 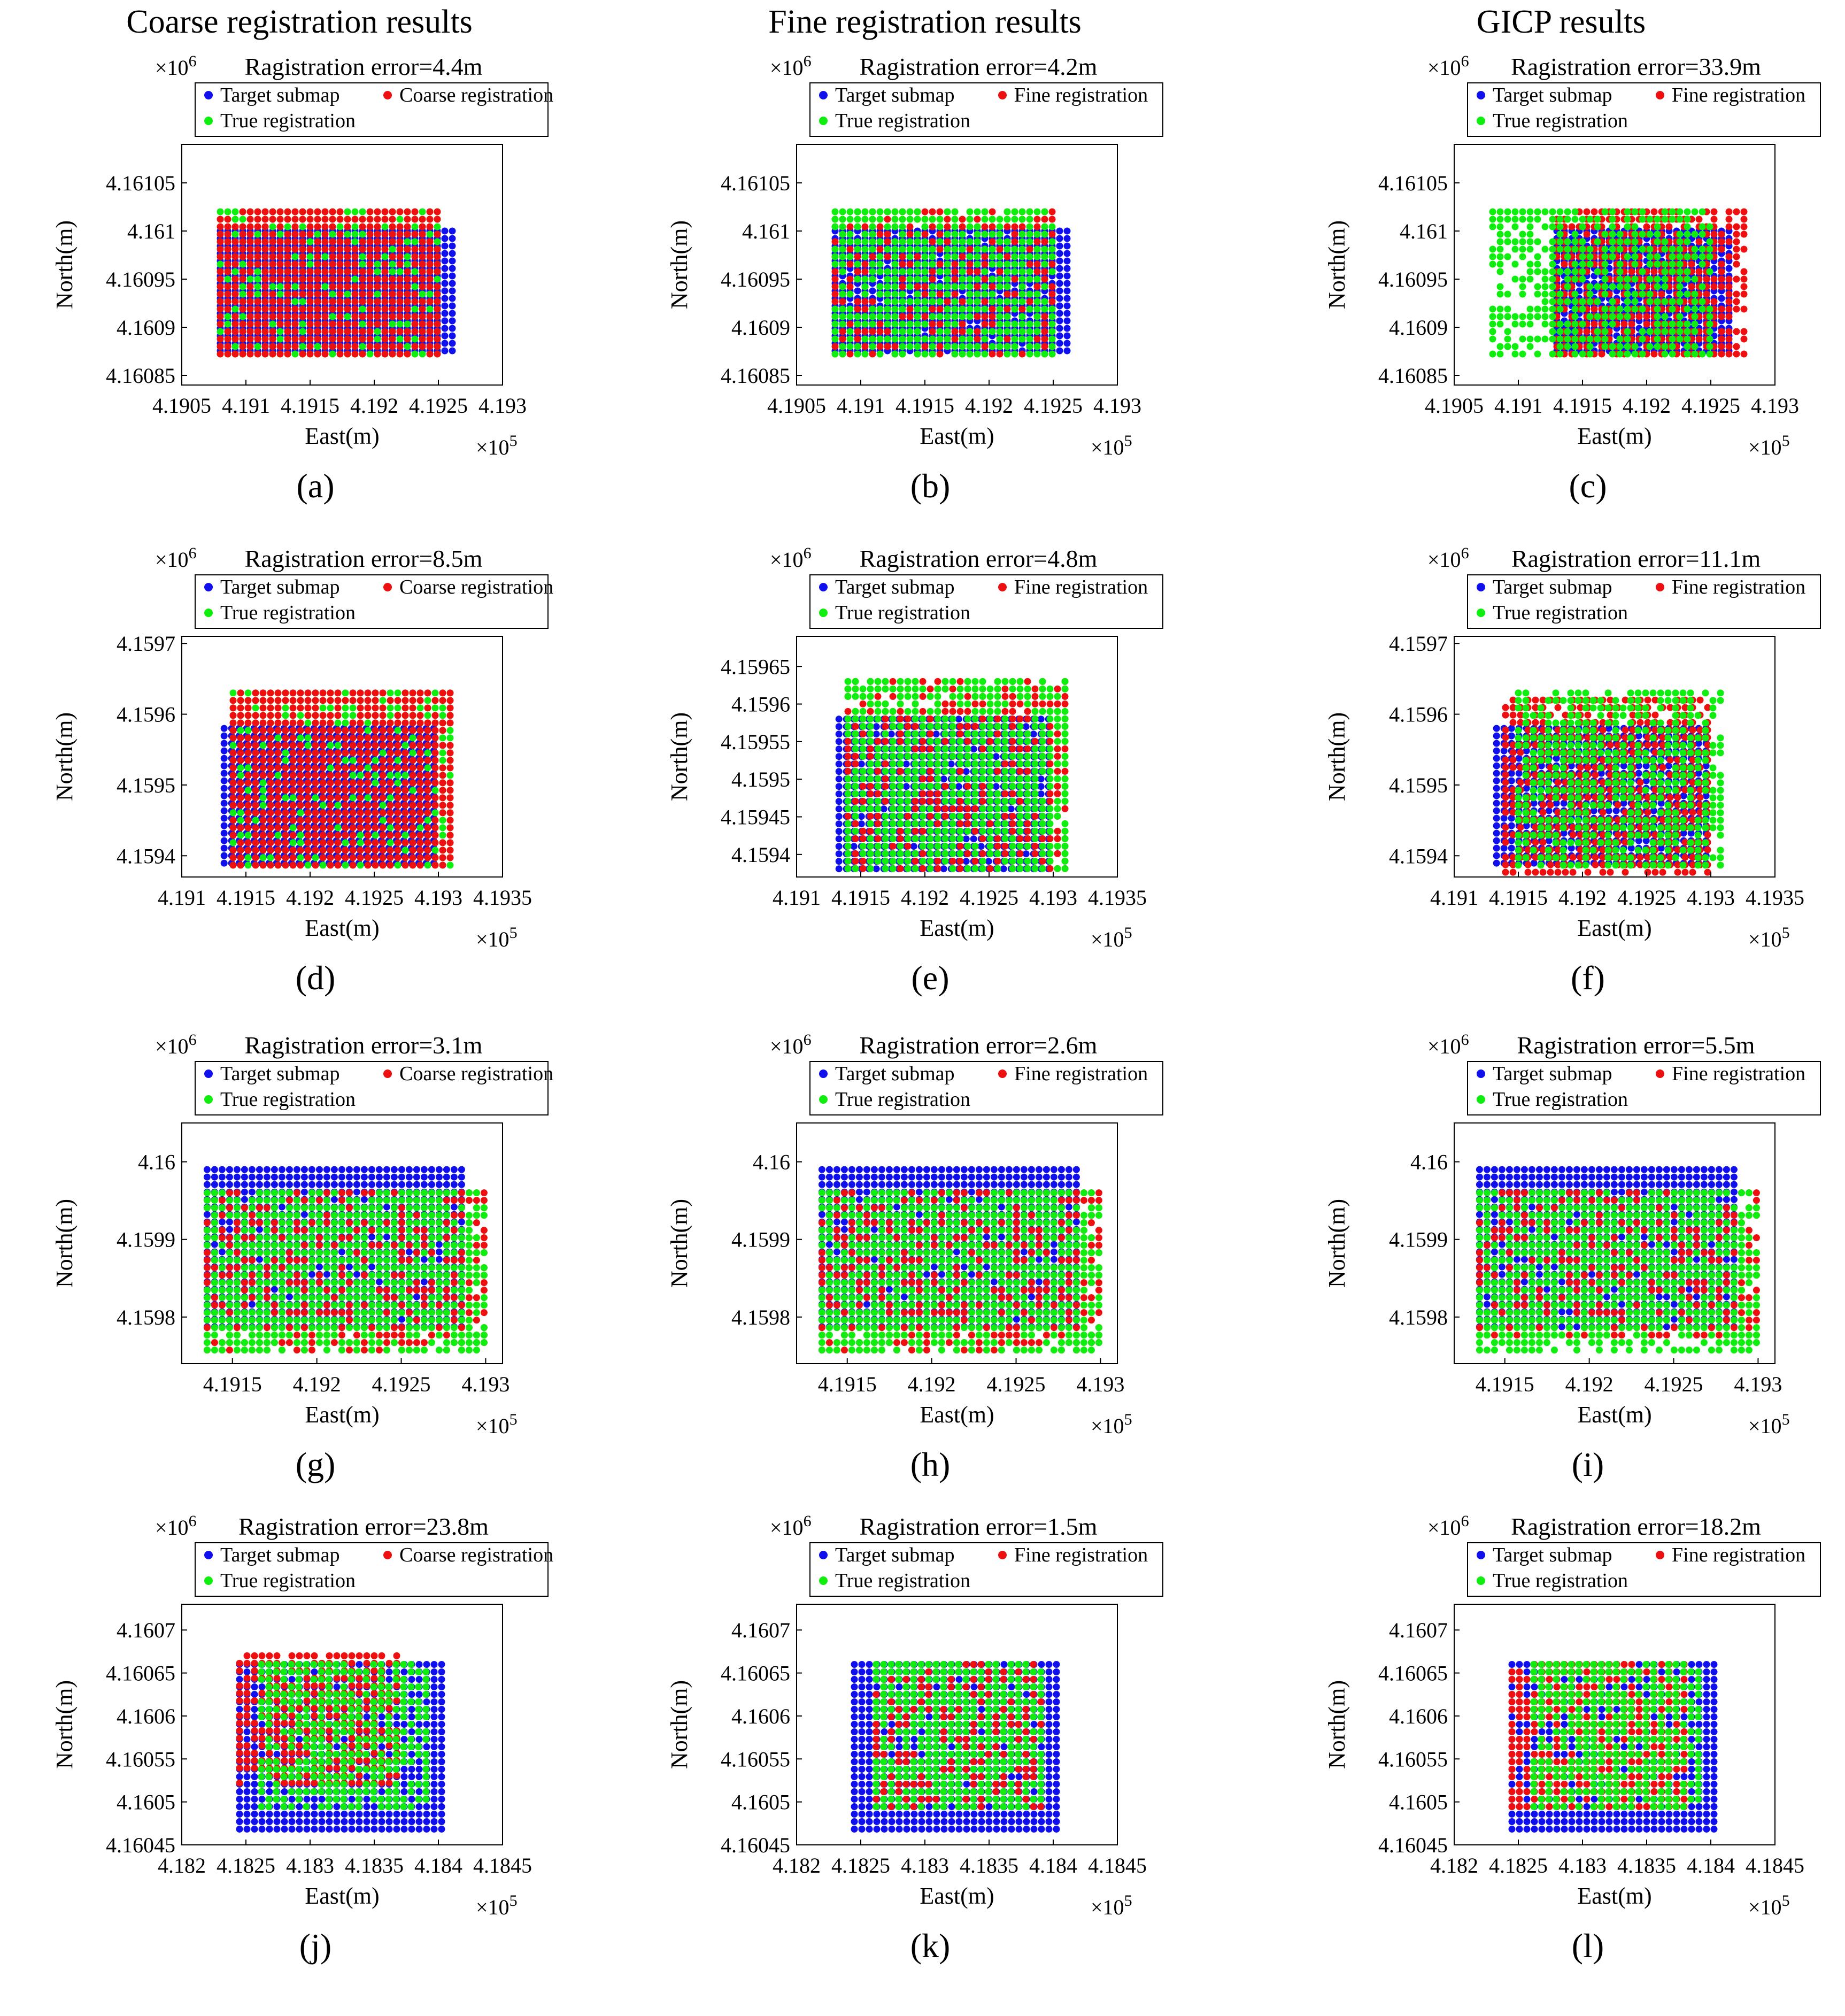 What do you see at coordinates (895, 95) in the screenshot?
I see `legend-entry: Target submap` at bounding box center [895, 95].